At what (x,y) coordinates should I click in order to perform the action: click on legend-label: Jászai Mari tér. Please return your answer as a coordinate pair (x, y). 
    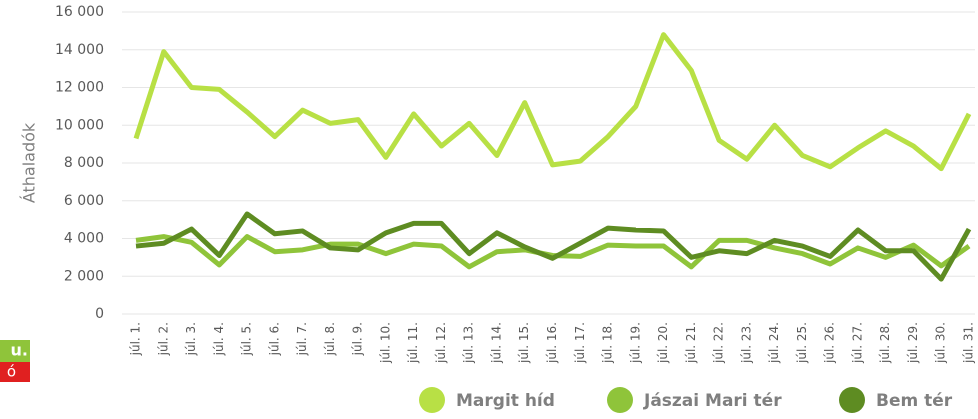
    Looking at the image, I should click on (712, 401).